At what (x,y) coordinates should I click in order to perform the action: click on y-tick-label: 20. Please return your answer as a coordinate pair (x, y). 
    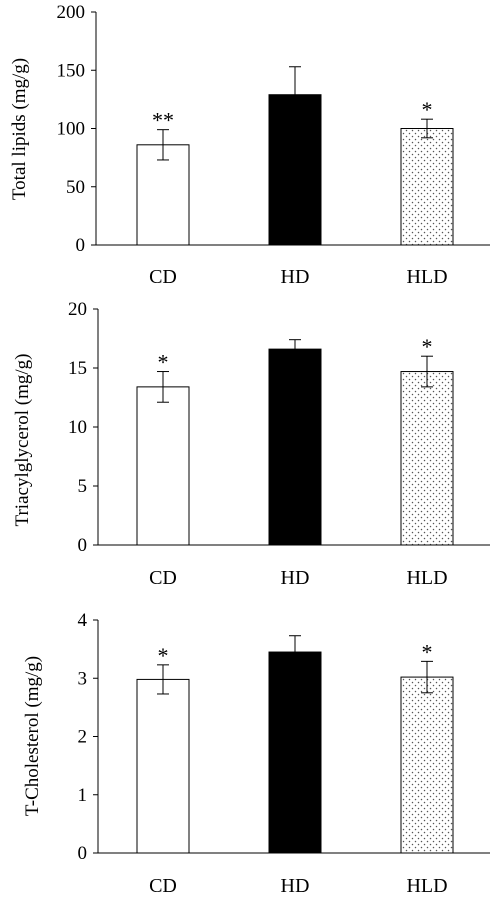
    Looking at the image, I should click on (77, 310).